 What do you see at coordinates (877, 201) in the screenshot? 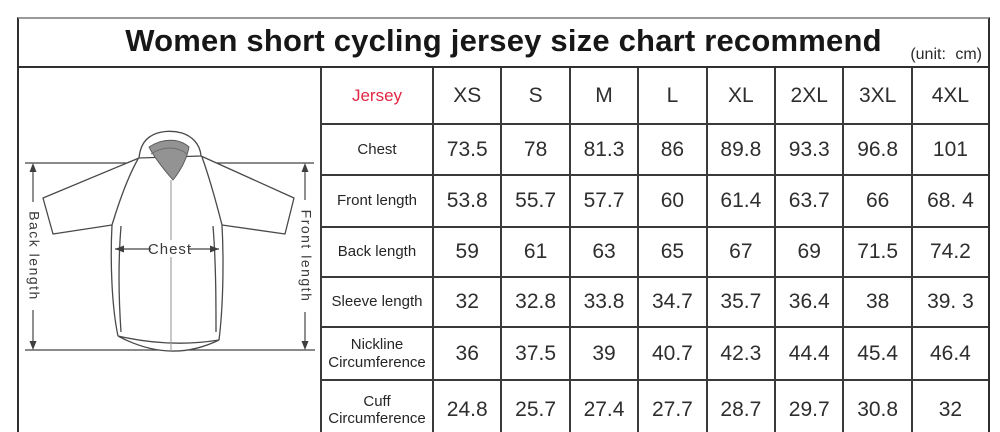
I see `value-cell: 66` at bounding box center [877, 201].